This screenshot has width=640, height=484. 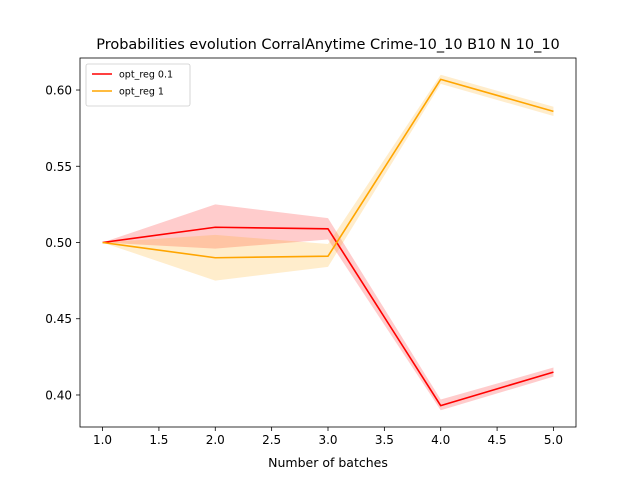 I want to click on y-tick-label: 0.60, so click(x=58, y=91).